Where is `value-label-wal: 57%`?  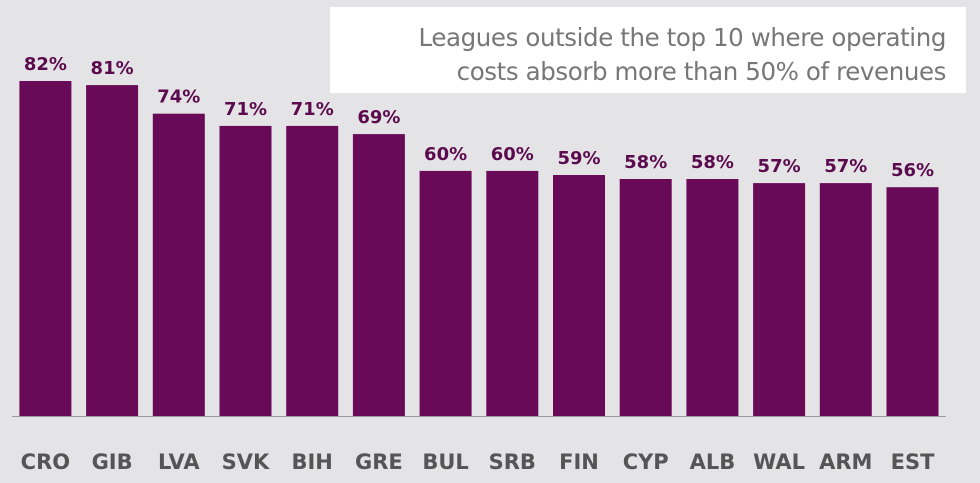
value-label-wal: 57% is located at coordinates (779, 166).